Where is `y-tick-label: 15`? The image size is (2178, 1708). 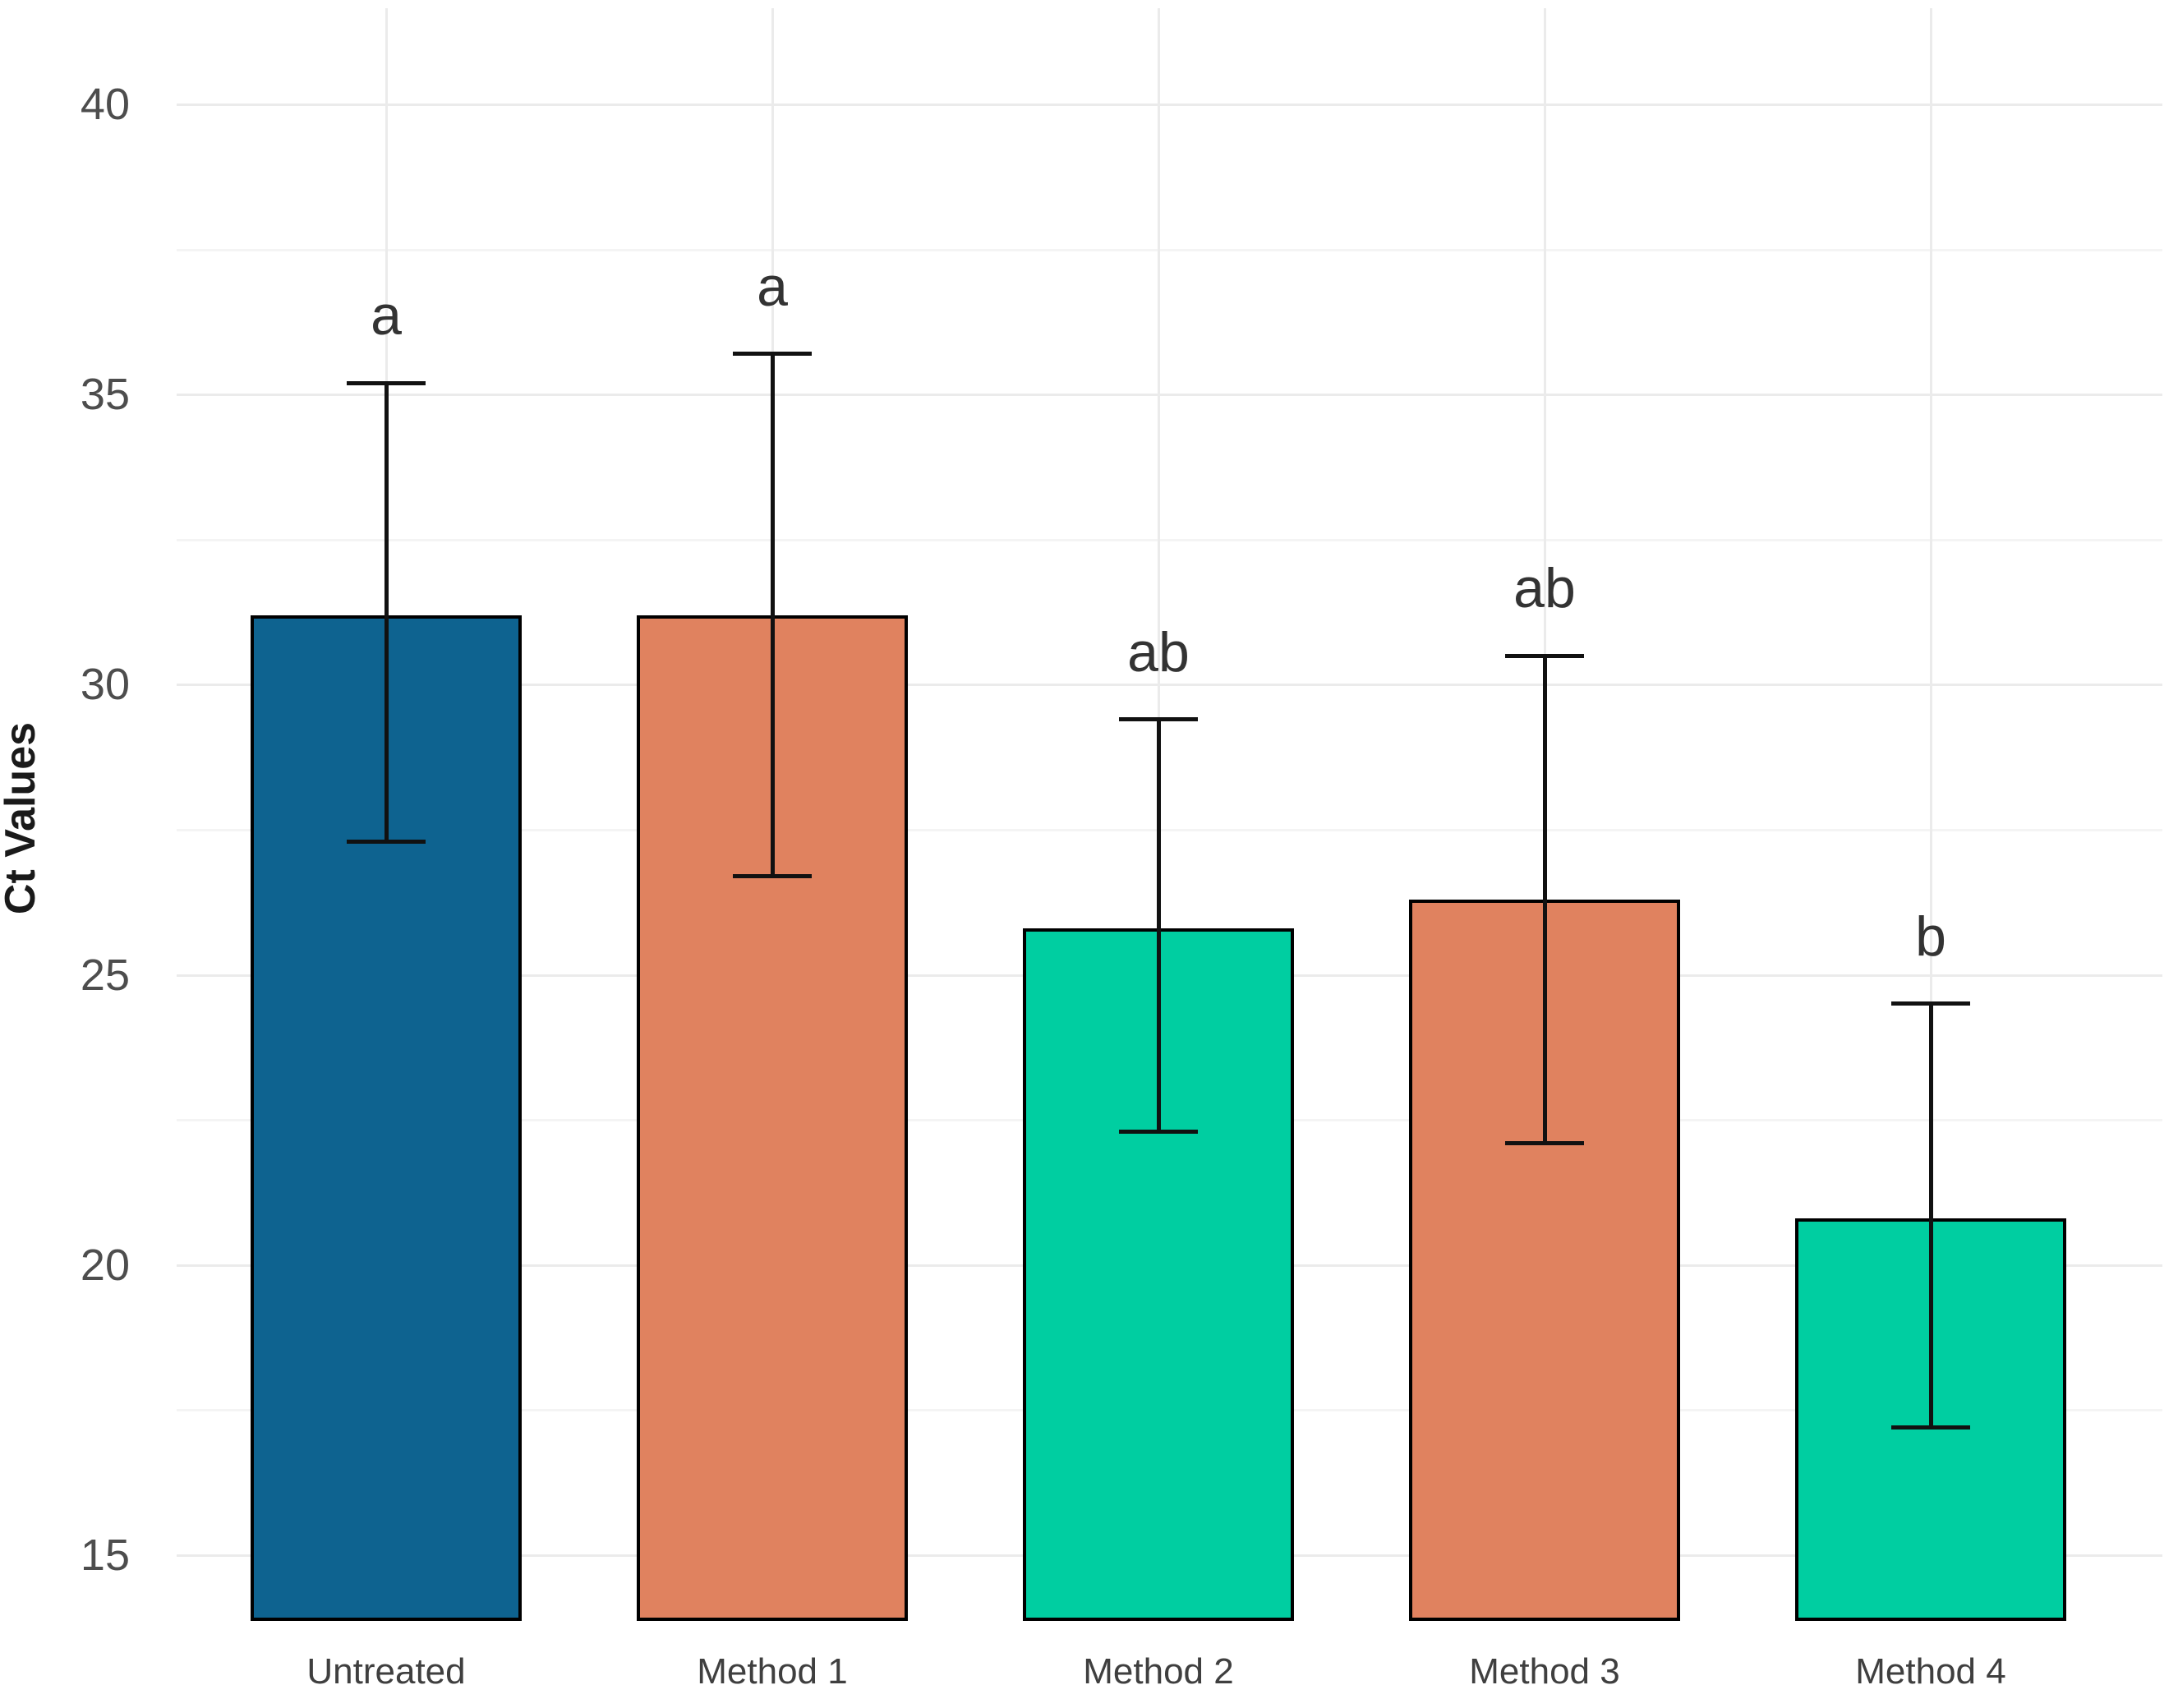 y-tick-label: 15 is located at coordinates (105, 1555).